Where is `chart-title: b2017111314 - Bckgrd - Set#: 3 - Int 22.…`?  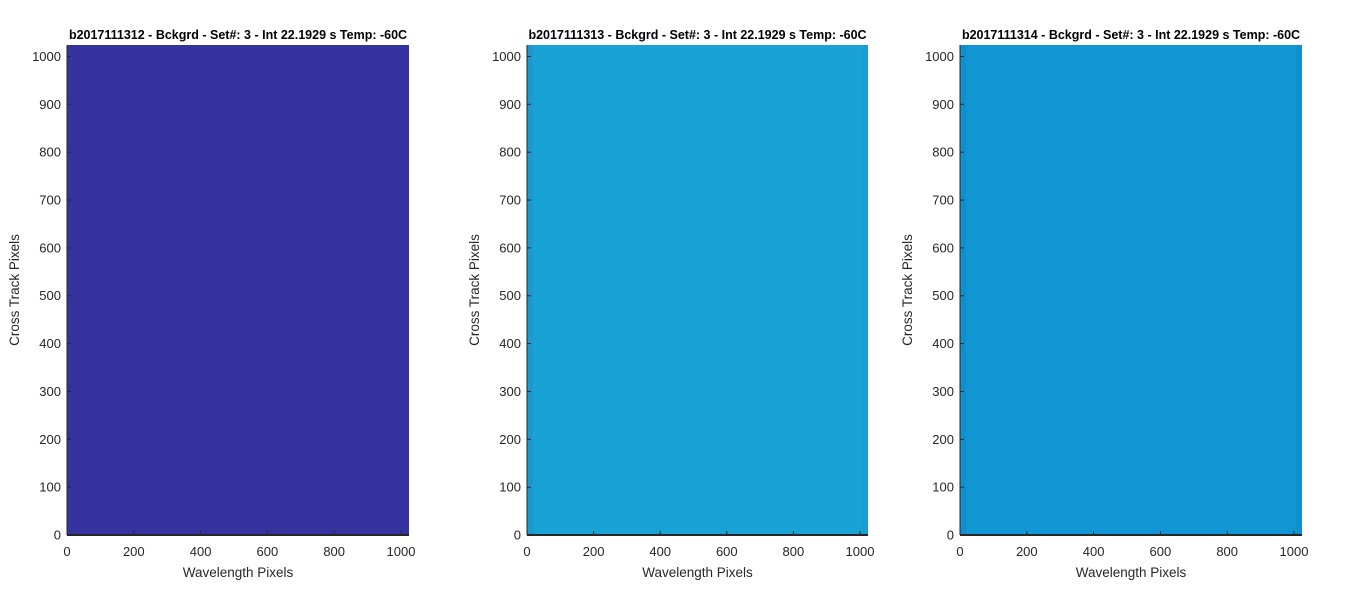
chart-title: b2017111314 - Bckgrd - Set#: 3 - Int 22.… is located at coordinates (1131, 35).